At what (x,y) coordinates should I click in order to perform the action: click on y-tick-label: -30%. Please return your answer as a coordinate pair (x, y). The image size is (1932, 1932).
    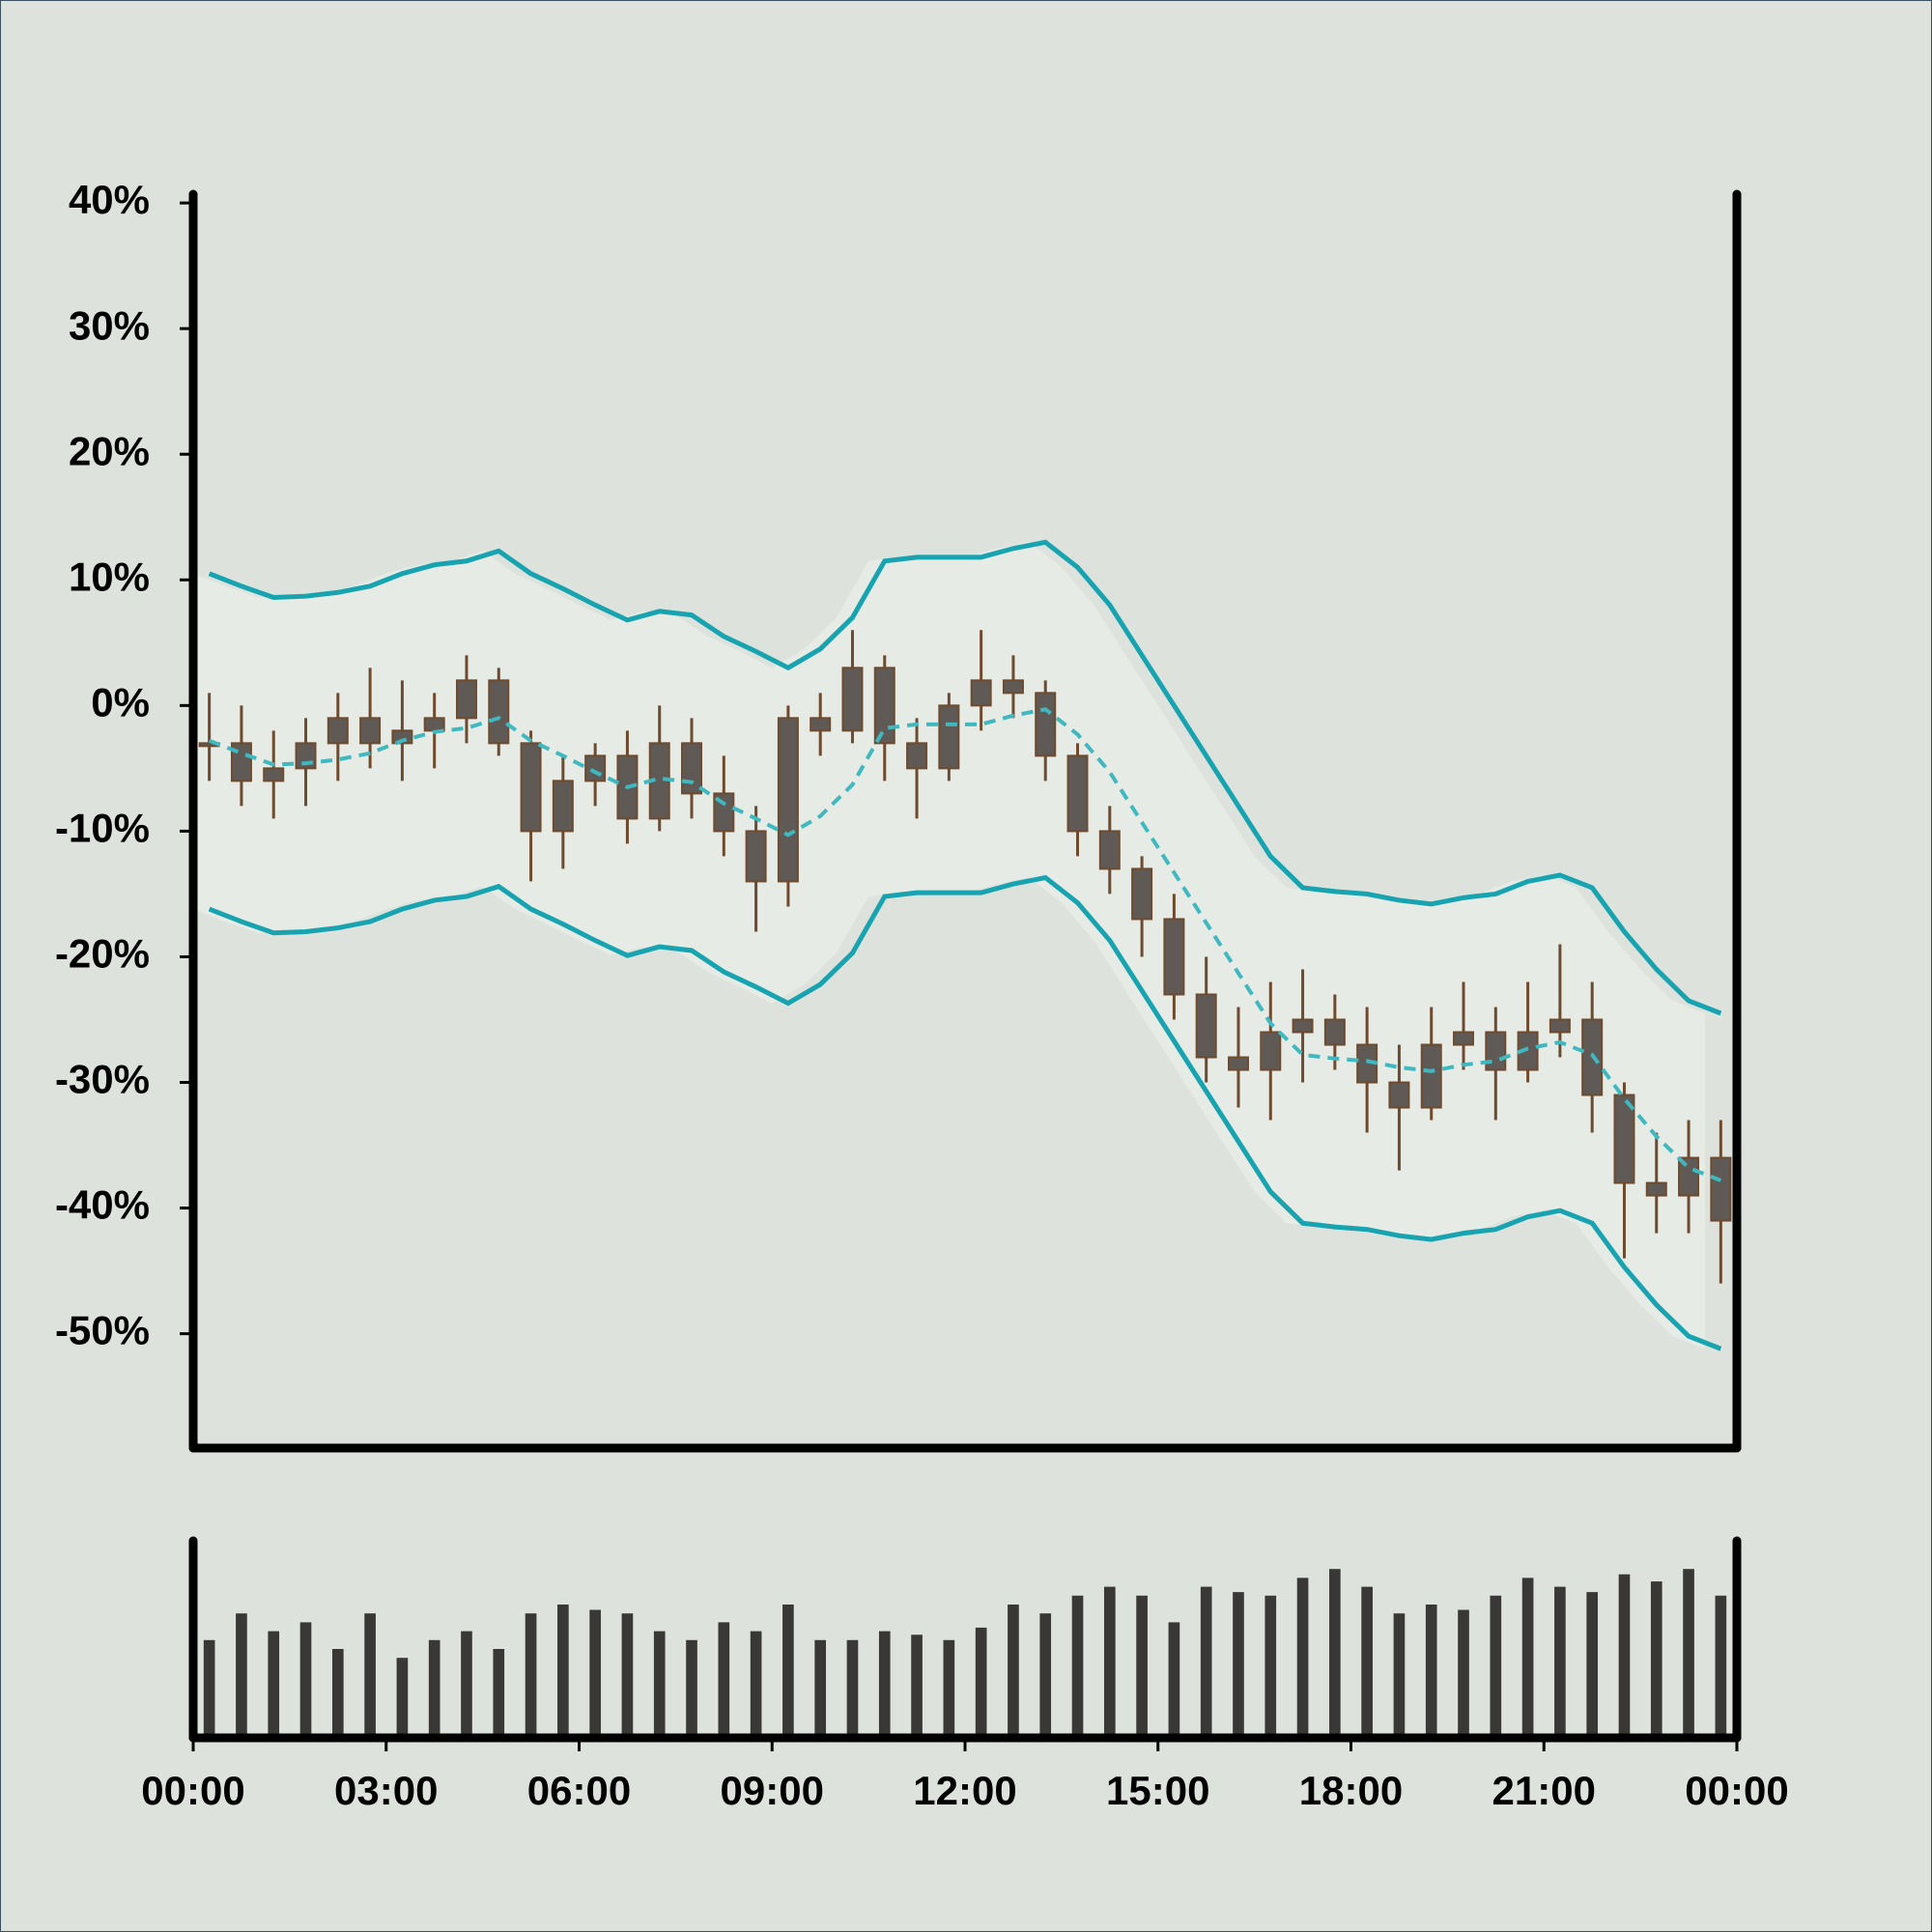
    Looking at the image, I should click on (102, 1079).